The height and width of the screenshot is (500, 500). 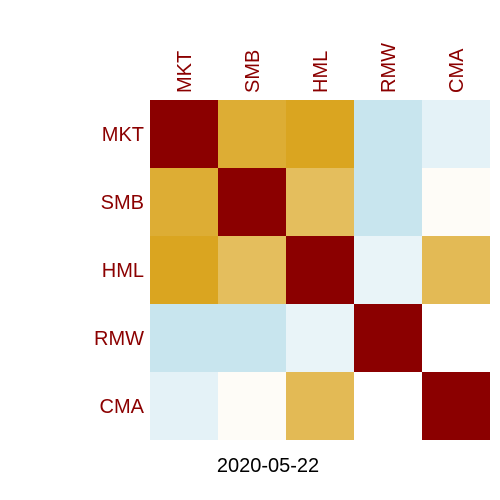 What do you see at coordinates (320, 202) in the screenshot?
I see `heatmap-cell-smb-hml` at bounding box center [320, 202].